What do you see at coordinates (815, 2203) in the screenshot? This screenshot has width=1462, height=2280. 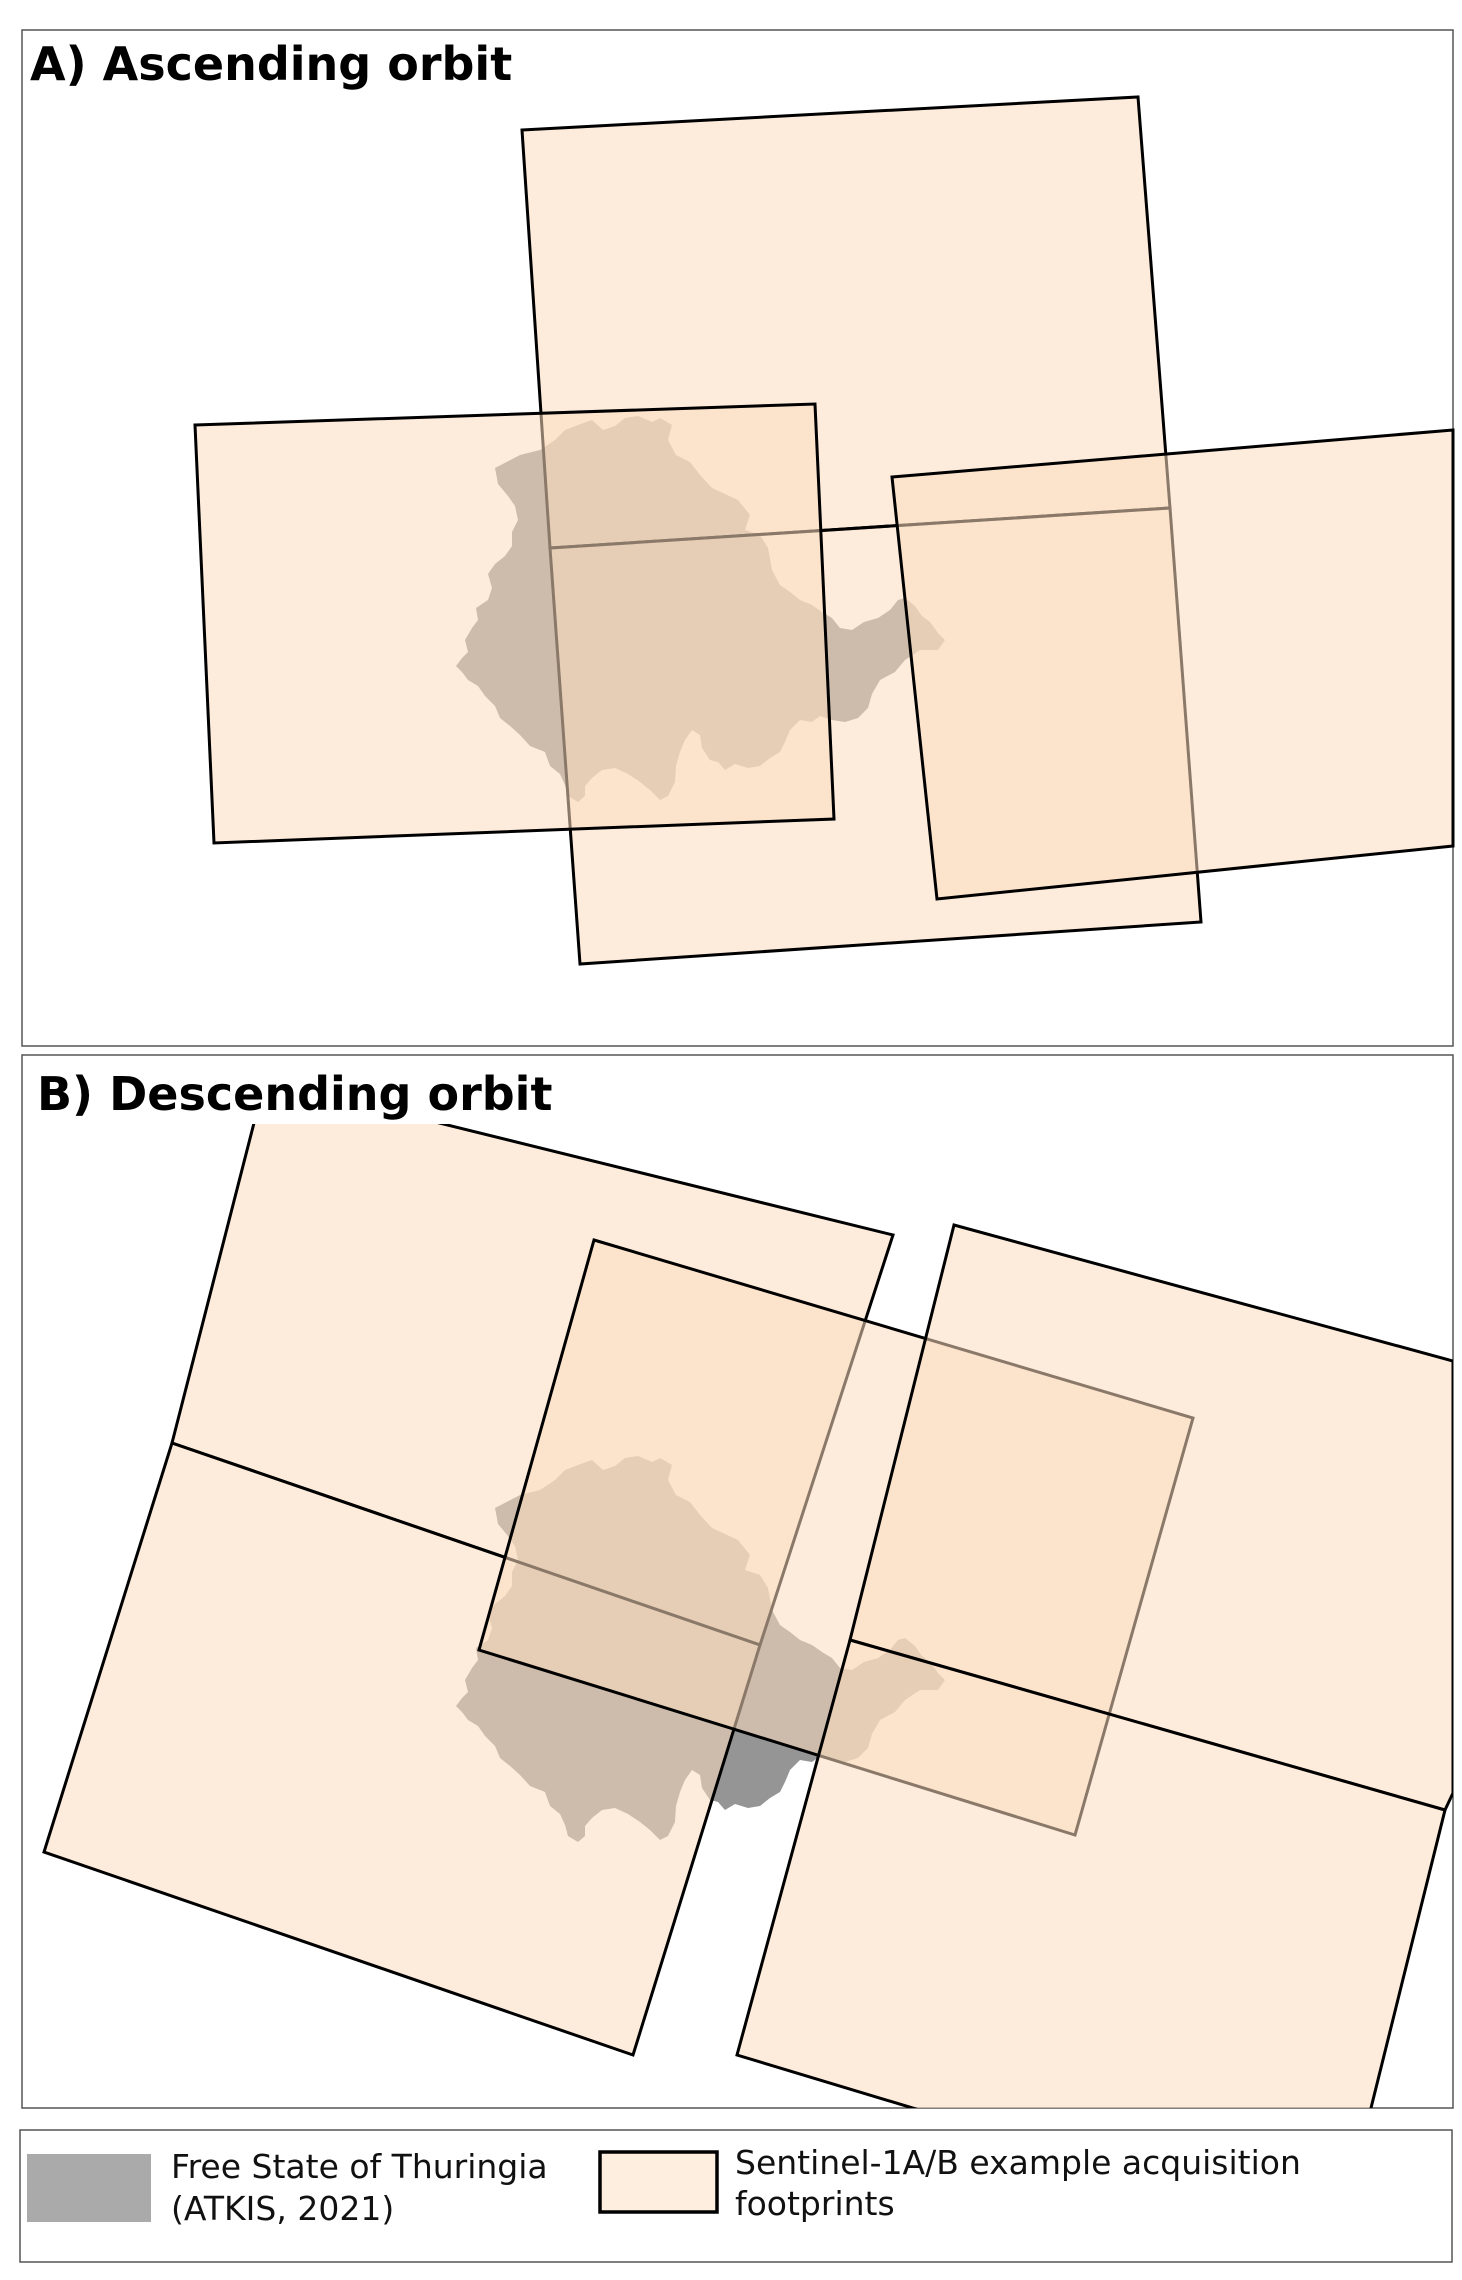 I see `legend-footprint-label-2: footprints` at bounding box center [815, 2203].